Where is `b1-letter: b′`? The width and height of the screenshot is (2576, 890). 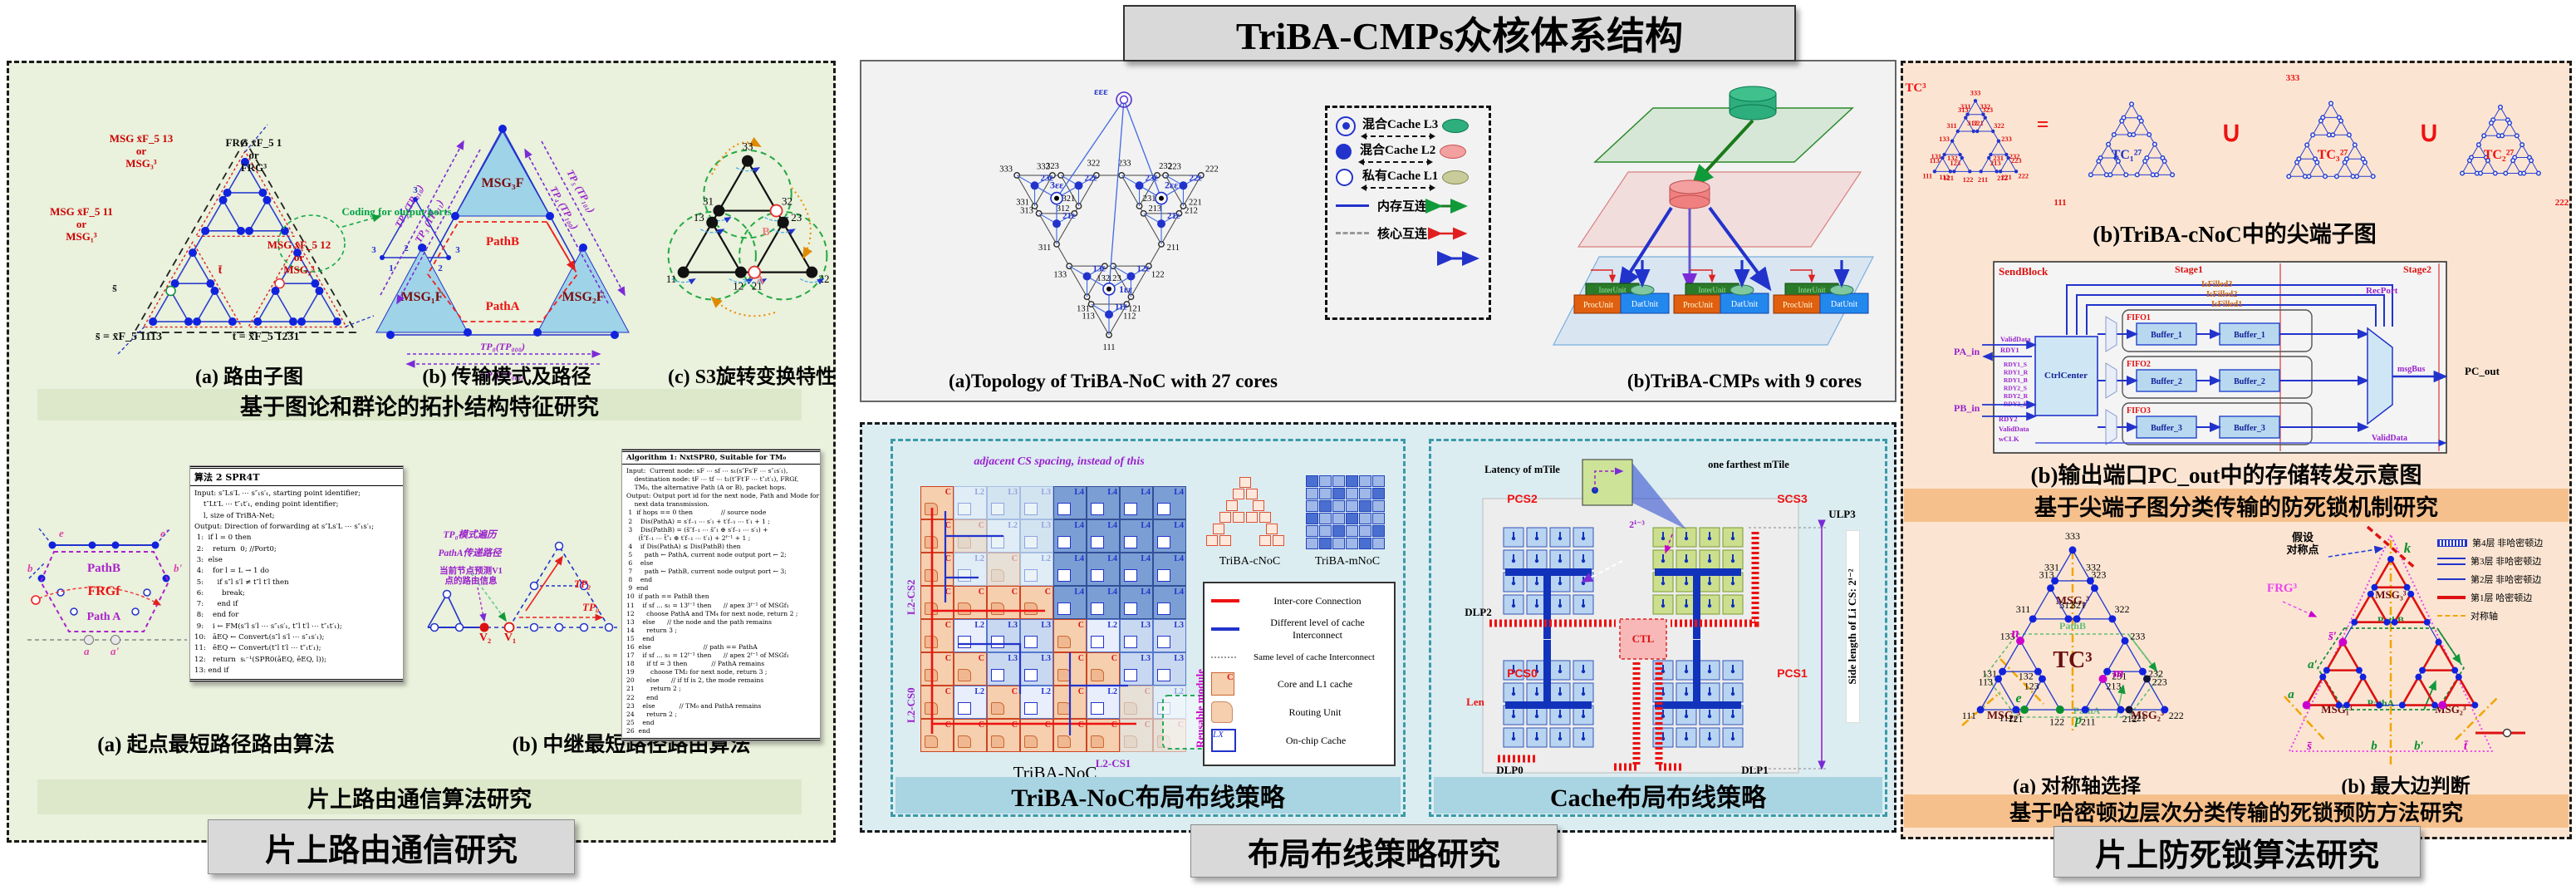 b1-letter: b′ is located at coordinates (2419, 746).